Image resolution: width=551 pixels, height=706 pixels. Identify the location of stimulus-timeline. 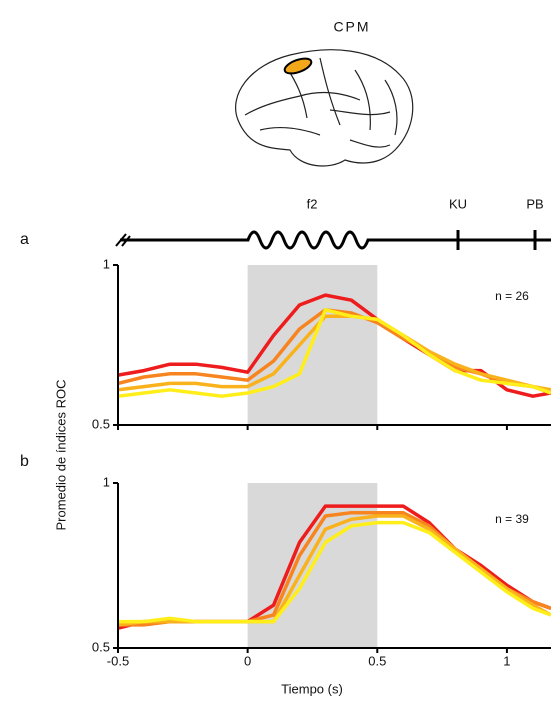
(333, 240).